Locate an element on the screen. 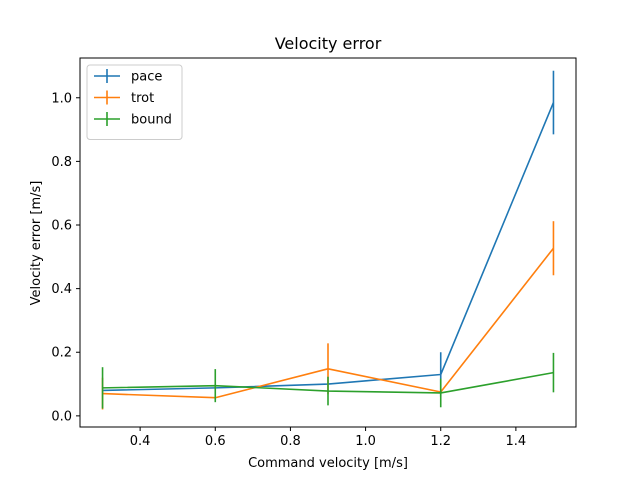 The height and width of the screenshot is (480, 640). x-tick-label: 0.4 is located at coordinates (140, 441).